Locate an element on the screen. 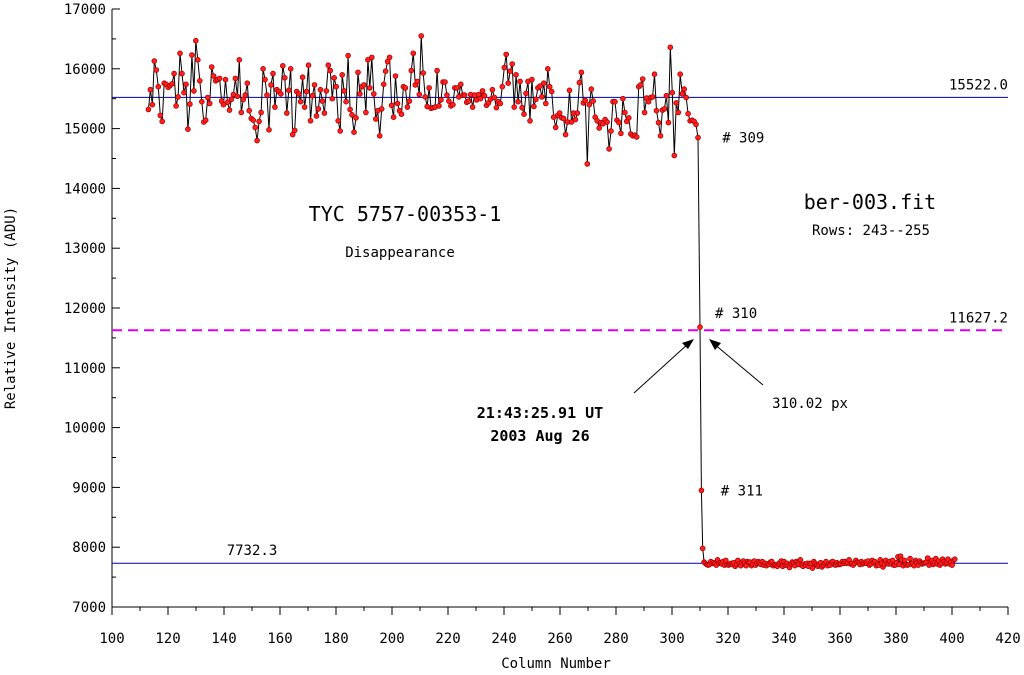 The image size is (1024, 675). x-tick-label: 300 is located at coordinates (671, 639).